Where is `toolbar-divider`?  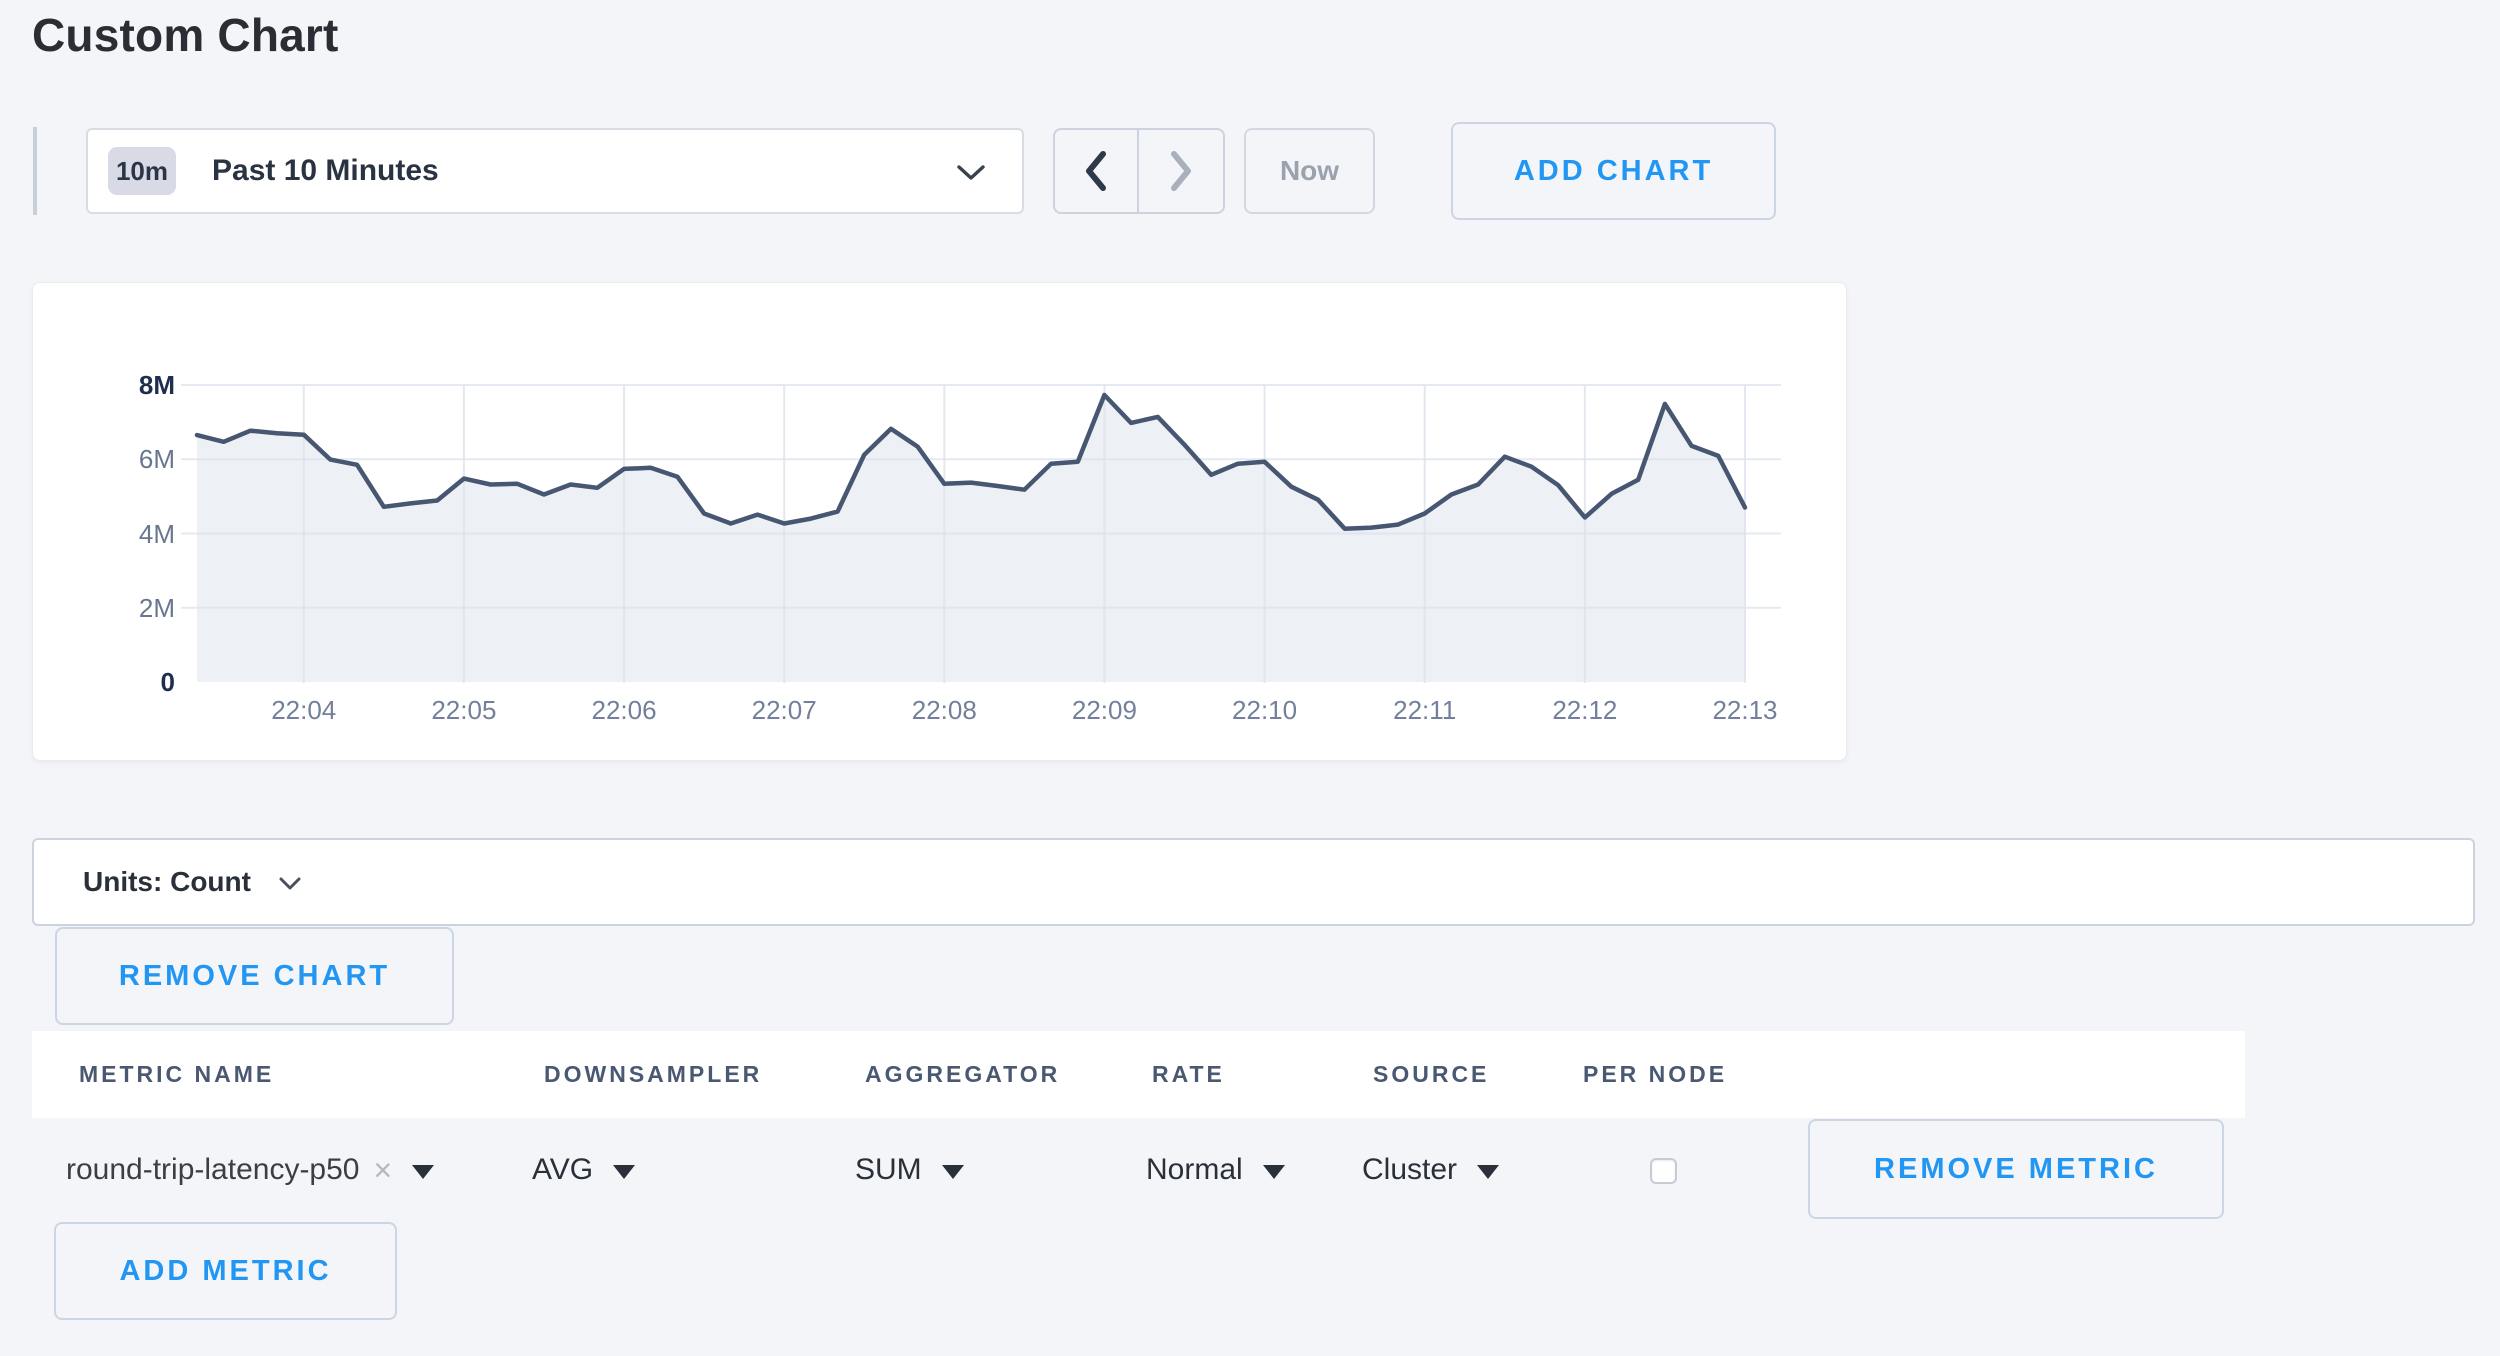 toolbar-divider is located at coordinates (35, 171).